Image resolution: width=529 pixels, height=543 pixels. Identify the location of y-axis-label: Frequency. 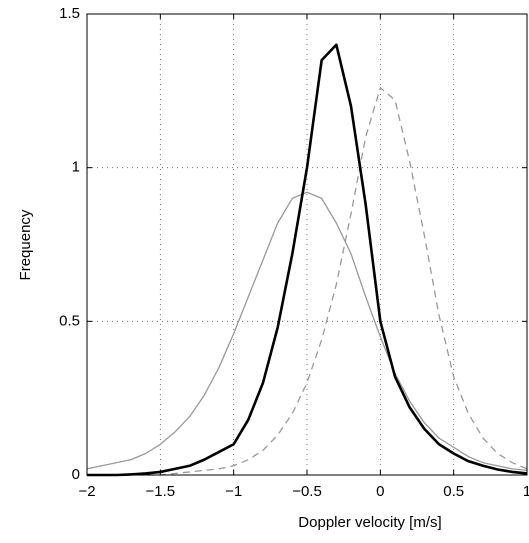
(25, 244).